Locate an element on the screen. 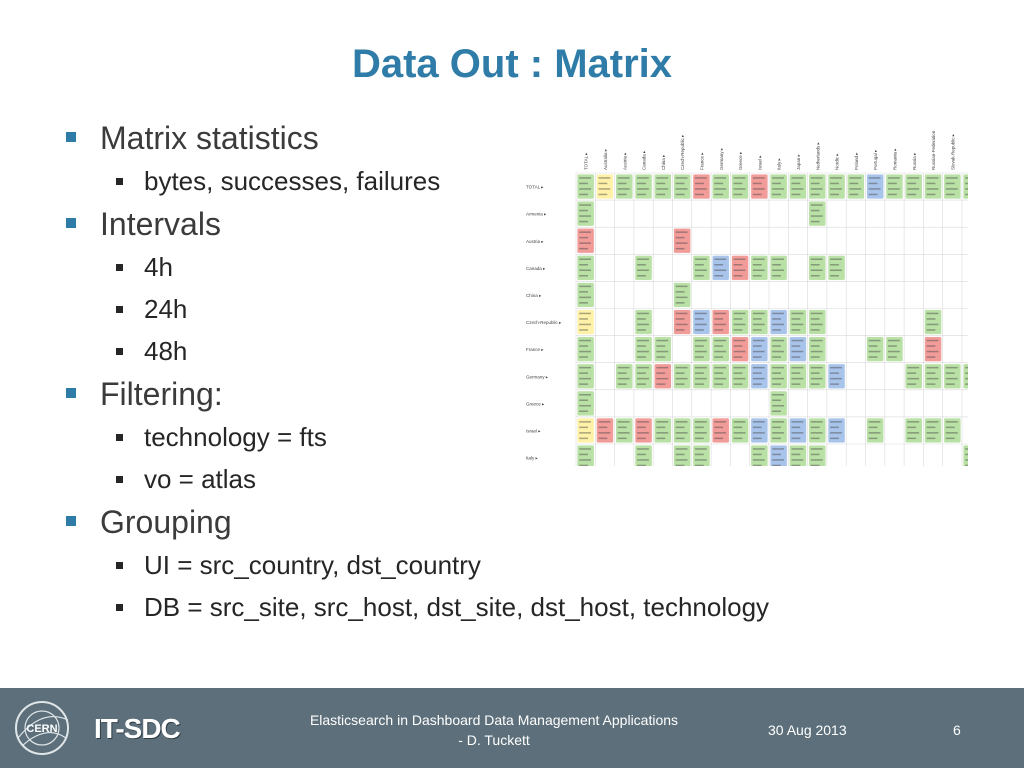 This screenshot has width=1024, height=768. matrix-column-header: France ▸ is located at coordinates (701, 161).